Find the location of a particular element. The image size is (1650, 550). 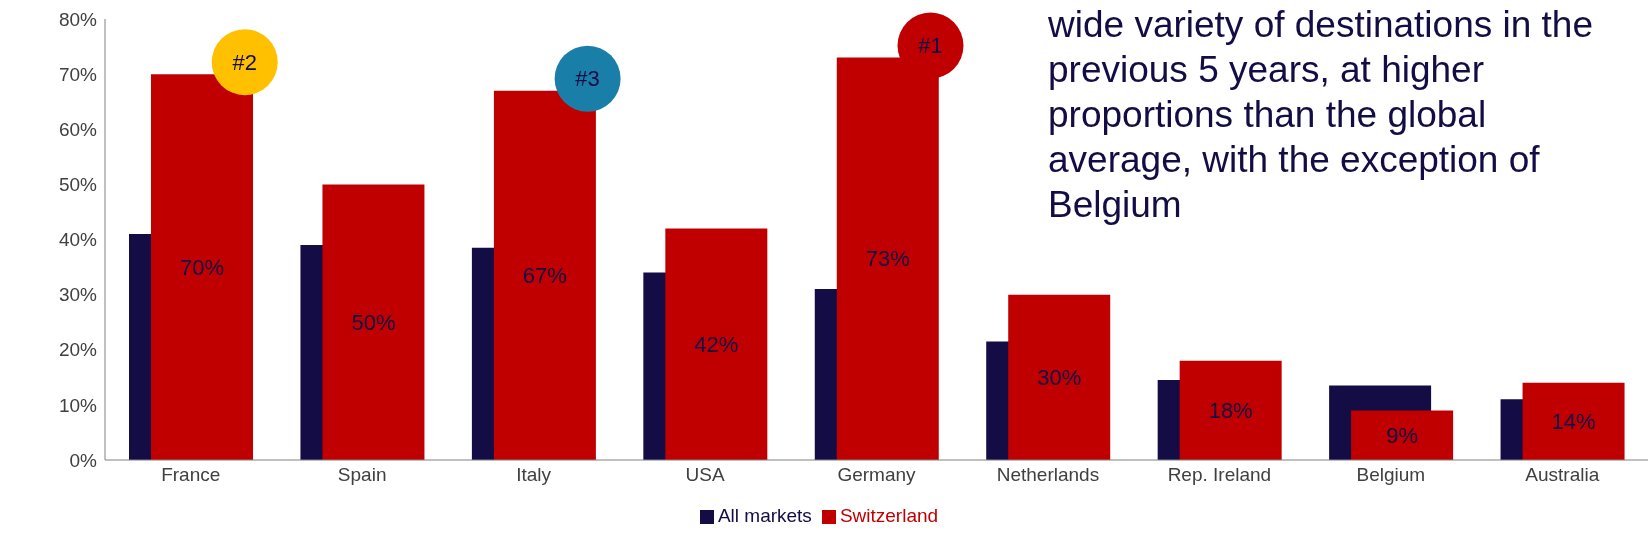

x-tick-label: France is located at coordinates (191, 475).